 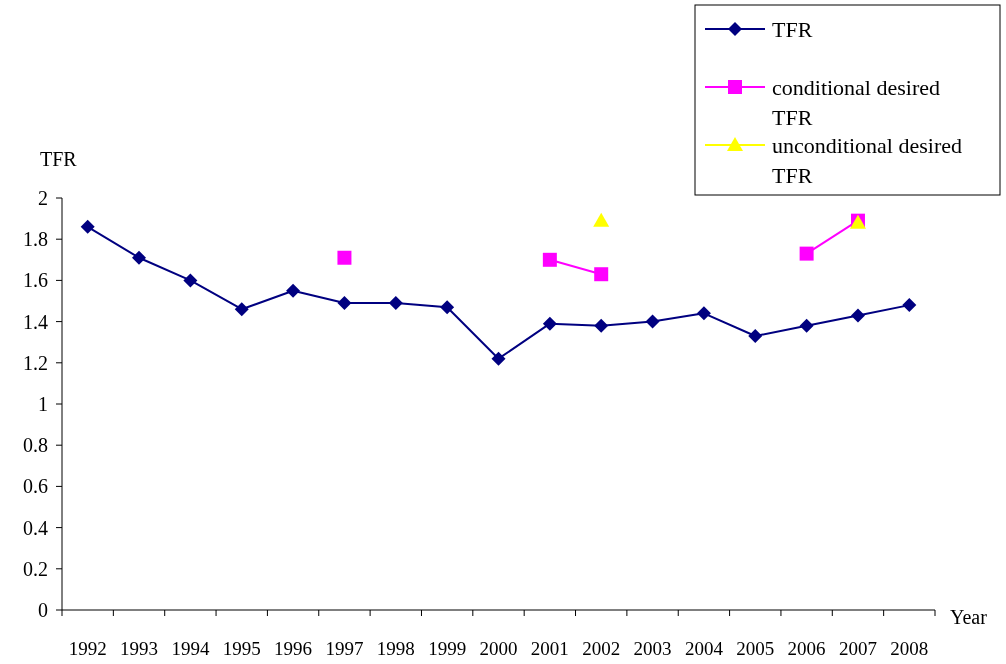 I want to click on x-tick-label: 1996, so click(x=293, y=648).